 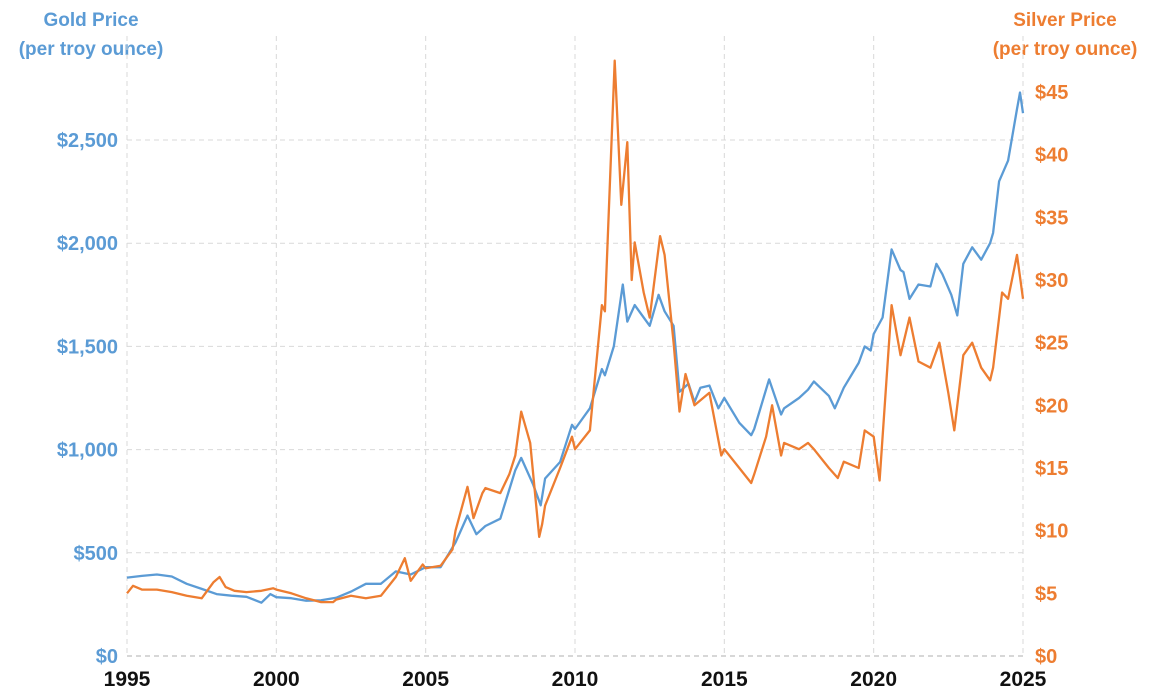 What do you see at coordinates (1051, 406) in the screenshot?
I see `right-tick-label: $20` at bounding box center [1051, 406].